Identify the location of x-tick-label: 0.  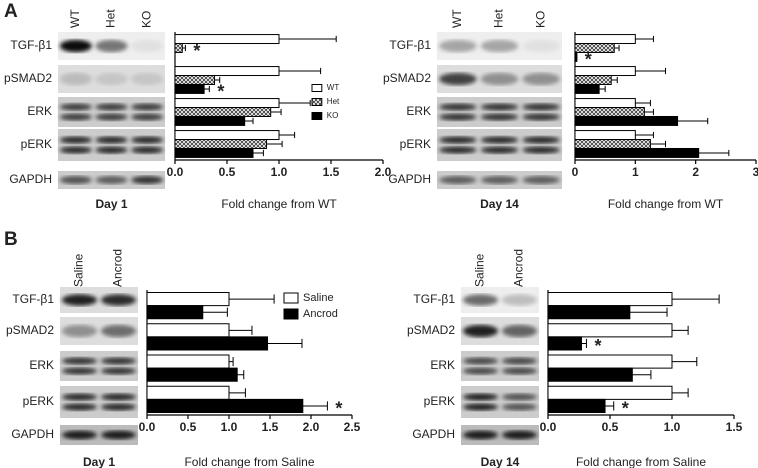
(575, 172).